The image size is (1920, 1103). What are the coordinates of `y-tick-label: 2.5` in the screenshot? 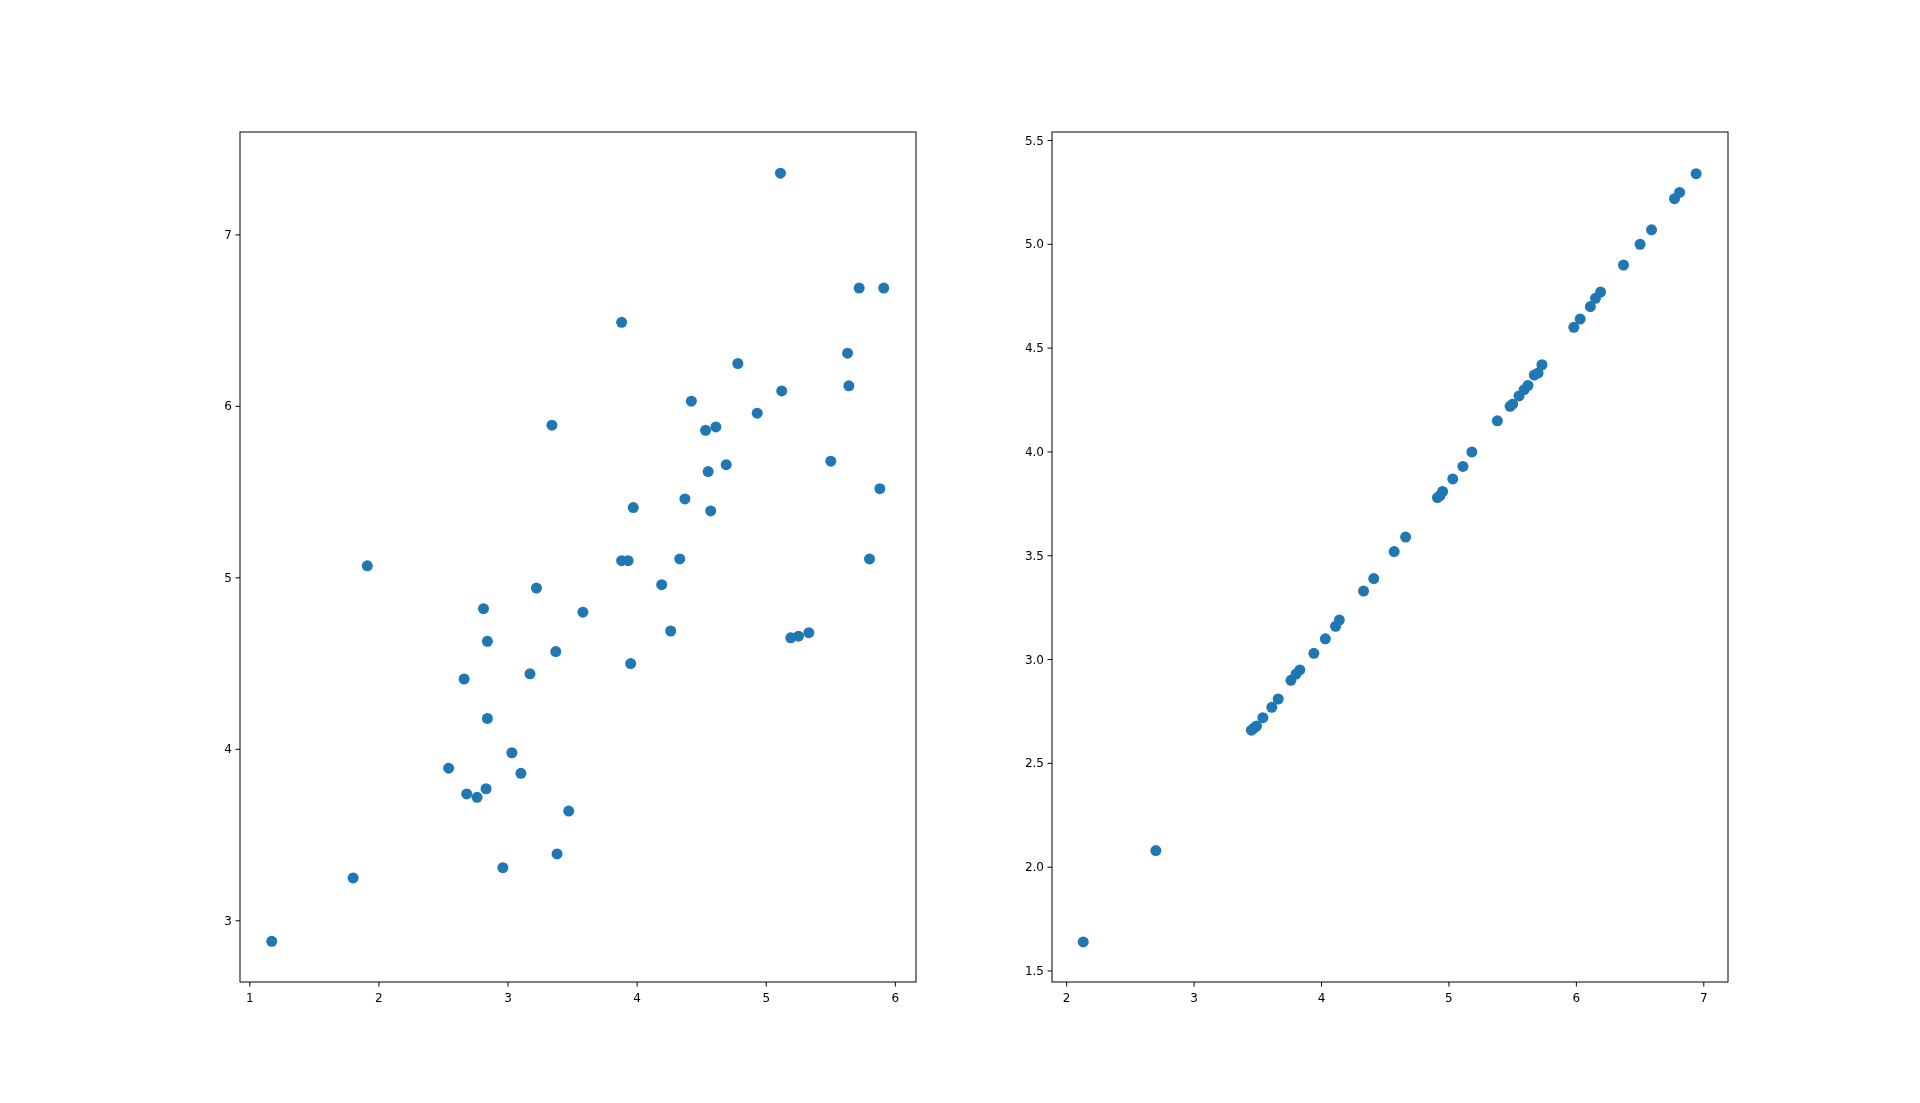 It's located at (1034, 763).